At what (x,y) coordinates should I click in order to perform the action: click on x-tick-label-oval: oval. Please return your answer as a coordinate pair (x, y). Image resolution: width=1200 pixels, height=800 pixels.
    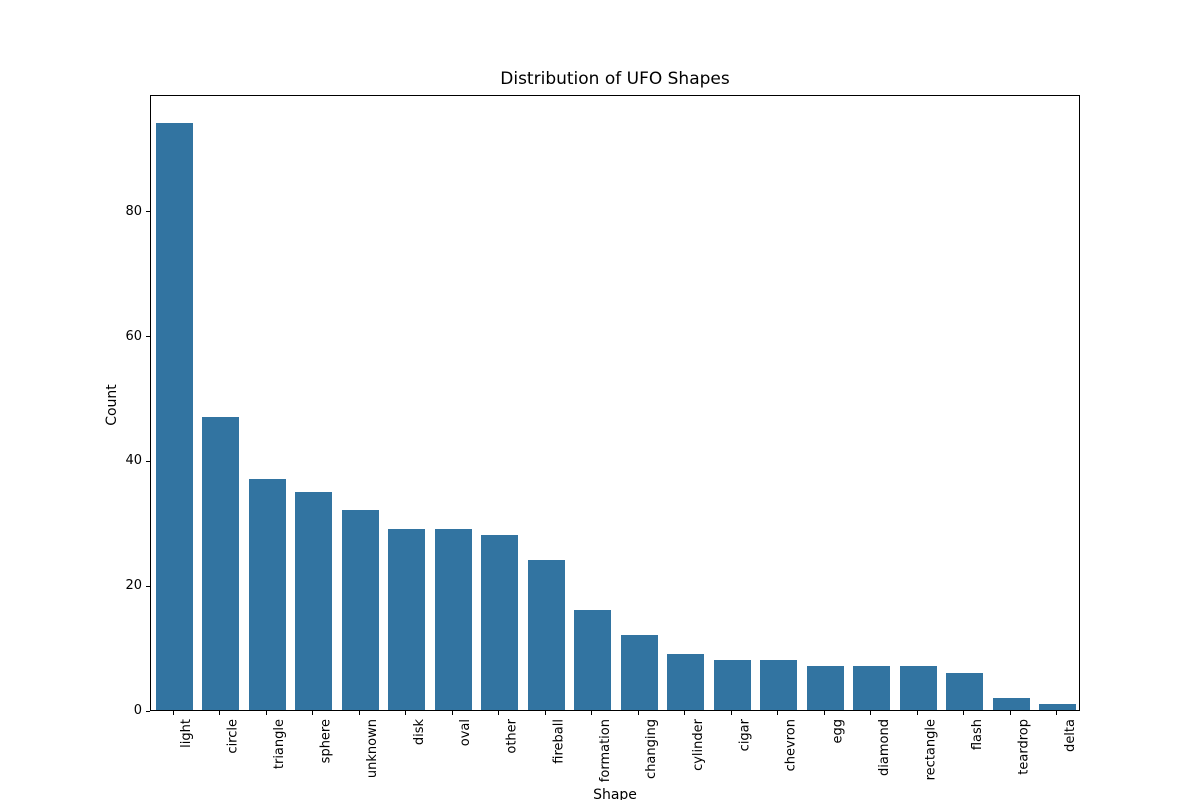
    Looking at the image, I should click on (466, 733).